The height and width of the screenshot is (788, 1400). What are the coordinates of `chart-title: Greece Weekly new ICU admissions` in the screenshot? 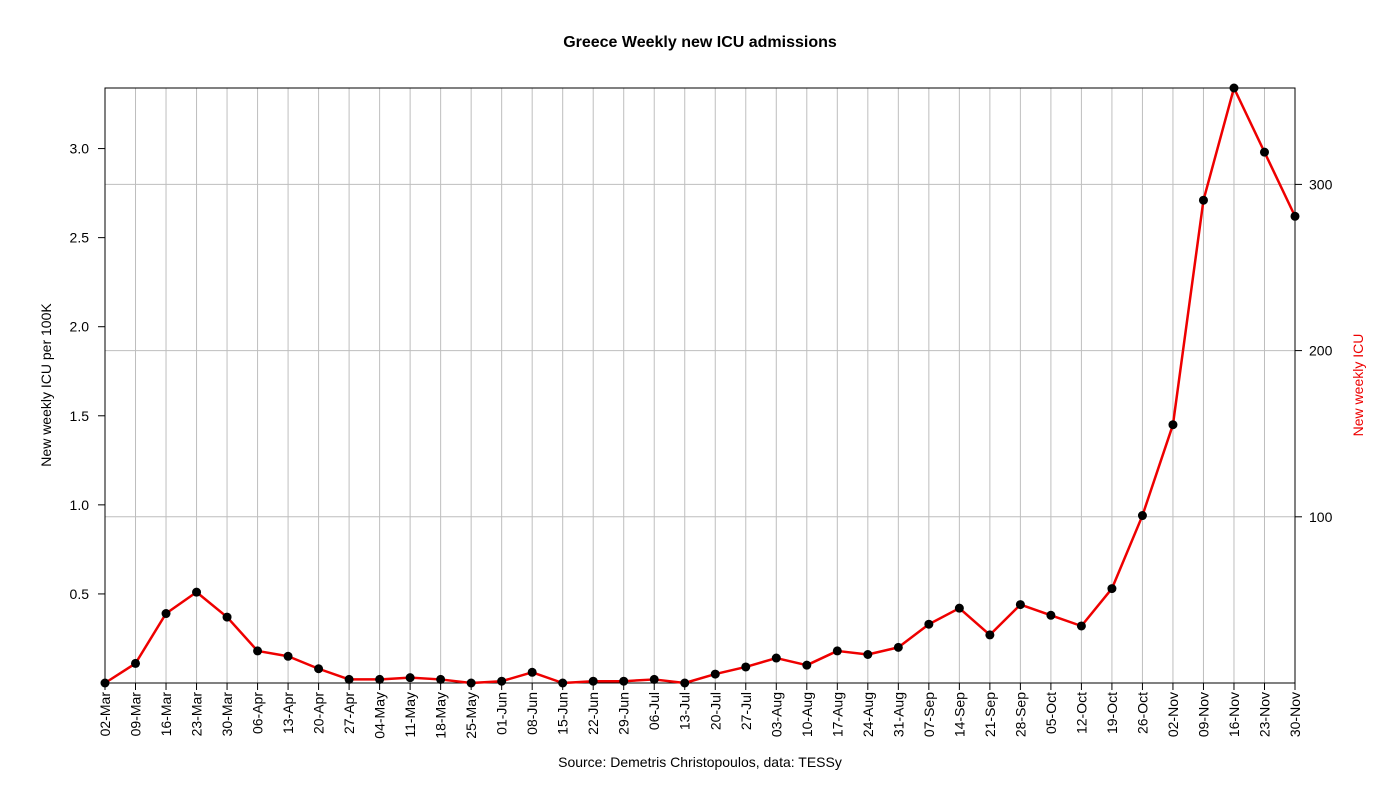 It's located at (700, 42).